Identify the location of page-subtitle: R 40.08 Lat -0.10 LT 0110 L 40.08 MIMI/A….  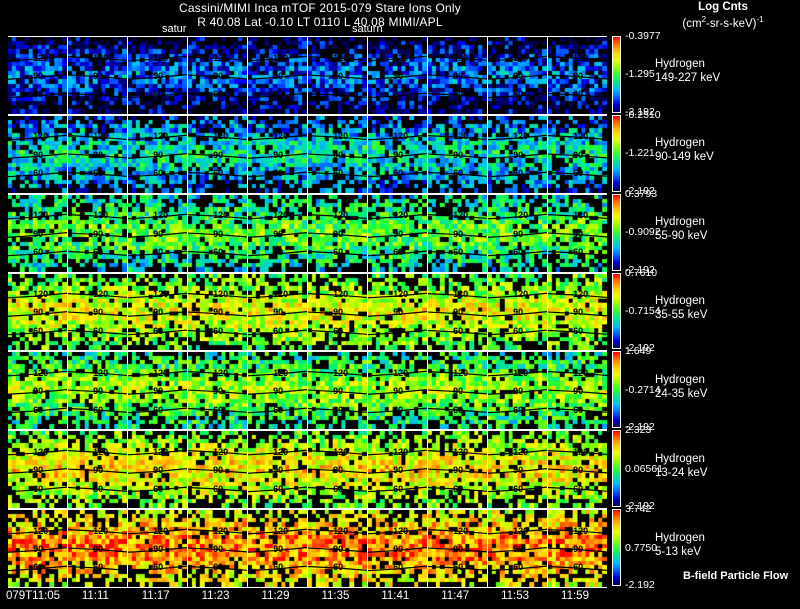
(320, 22).